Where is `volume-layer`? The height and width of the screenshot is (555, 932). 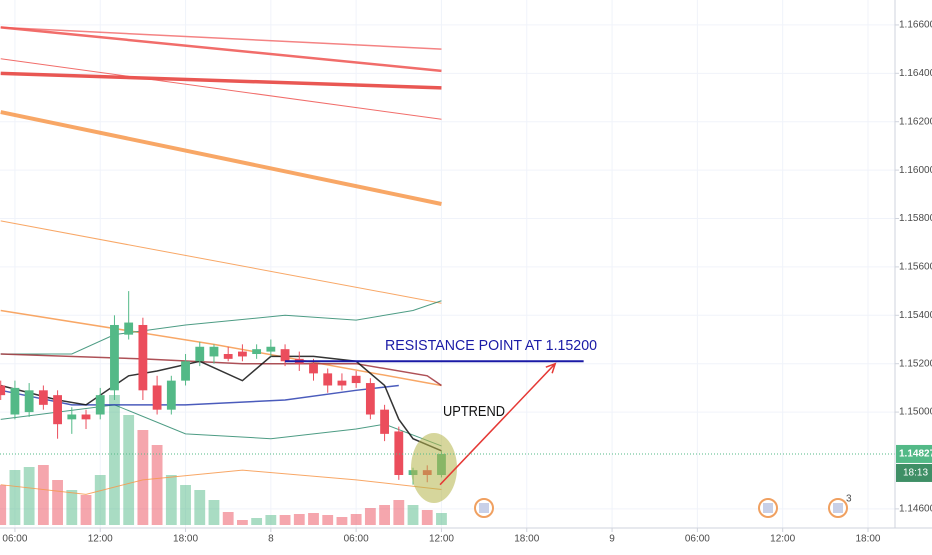
volume-layer is located at coordinates (223, 460).